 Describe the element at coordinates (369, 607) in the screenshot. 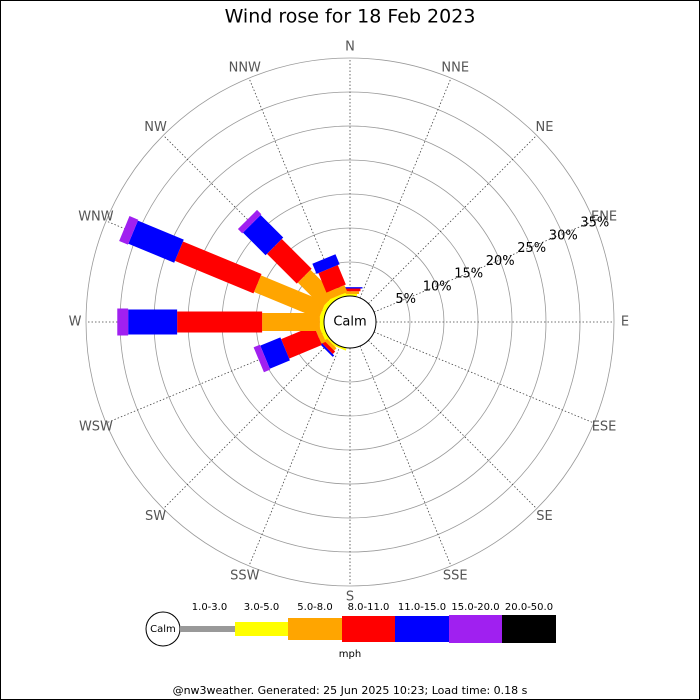

I see `legend-label: 8.0-11.0` at that location.